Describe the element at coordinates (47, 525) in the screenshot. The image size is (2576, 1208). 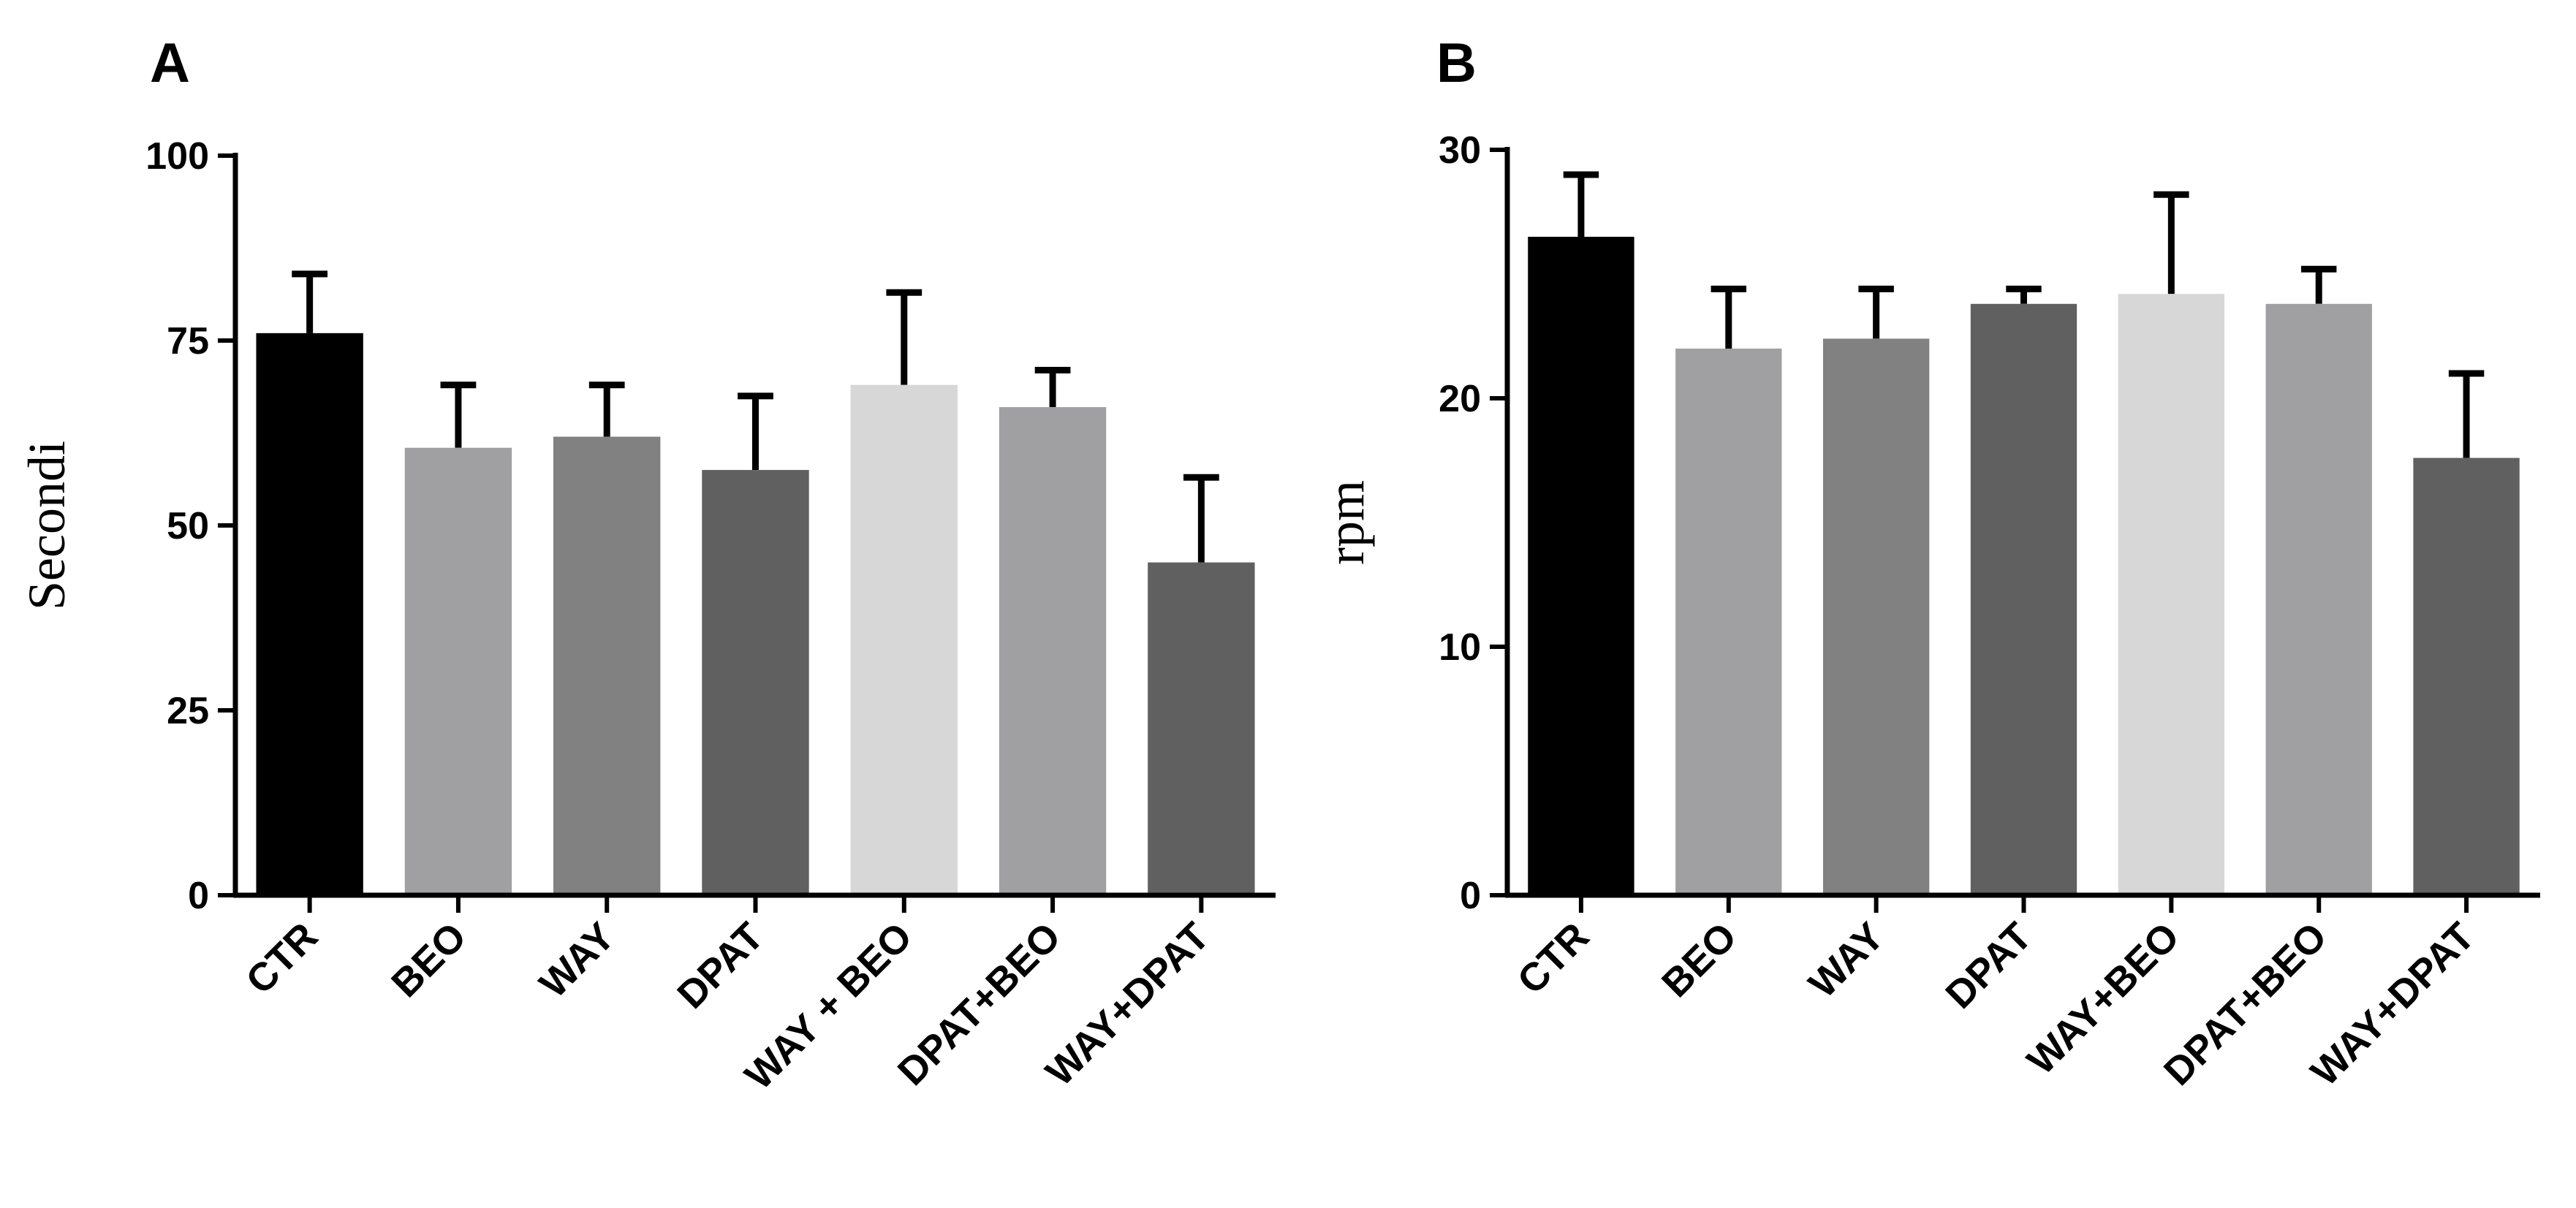
I see `y-axis-label: Secondi` at that location.